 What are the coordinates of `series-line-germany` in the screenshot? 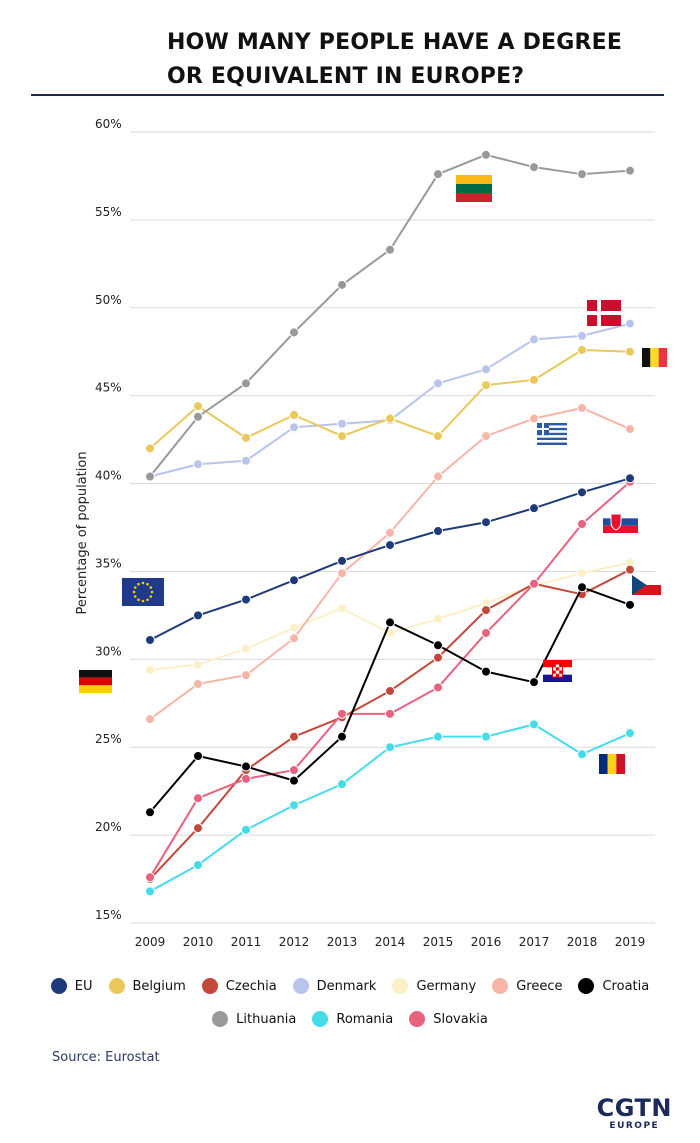 It's located at (390, 616).